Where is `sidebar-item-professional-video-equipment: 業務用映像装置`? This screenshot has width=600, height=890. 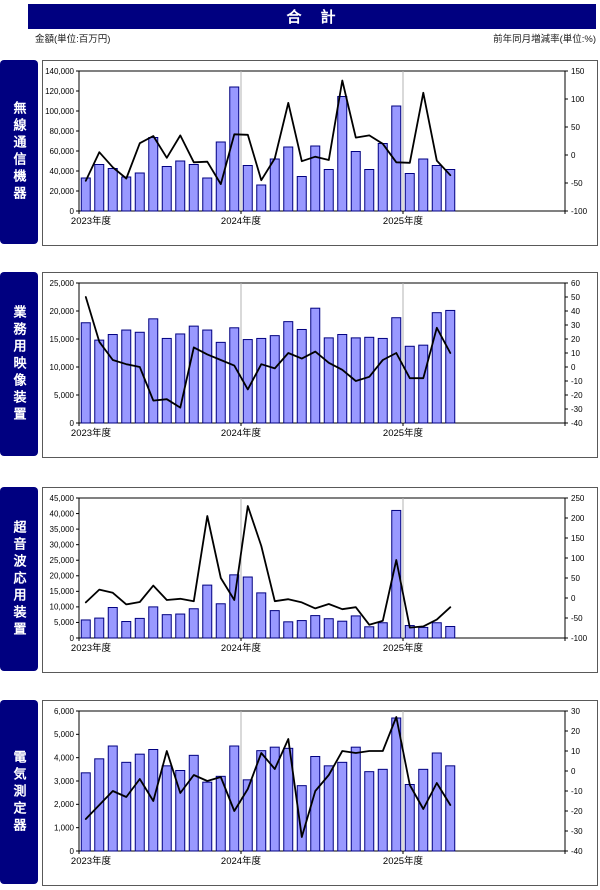 sidebar-item-professional-video-equipment: 業務用映像装置 is located at coordinates (19, 364).